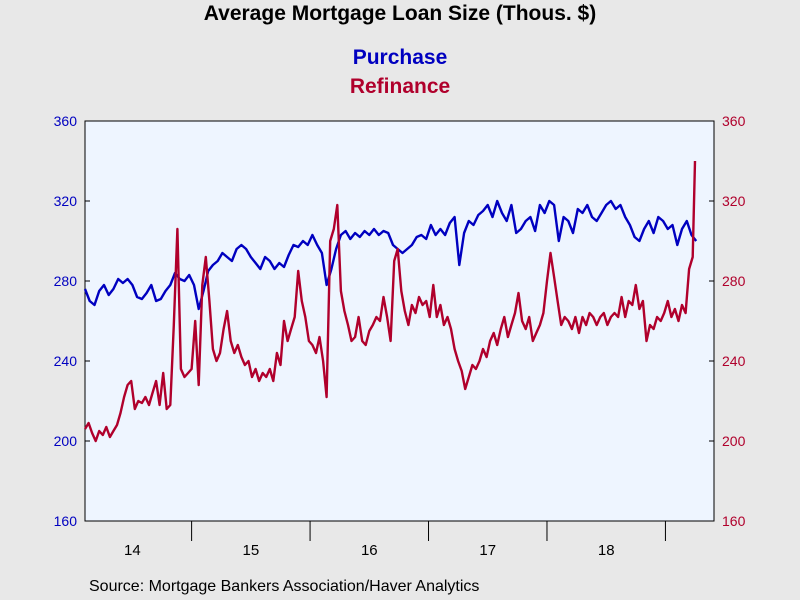 The width and height of the screenshot is (800, 600). I want to click on x-tick-label: 18, so click(606, 550).